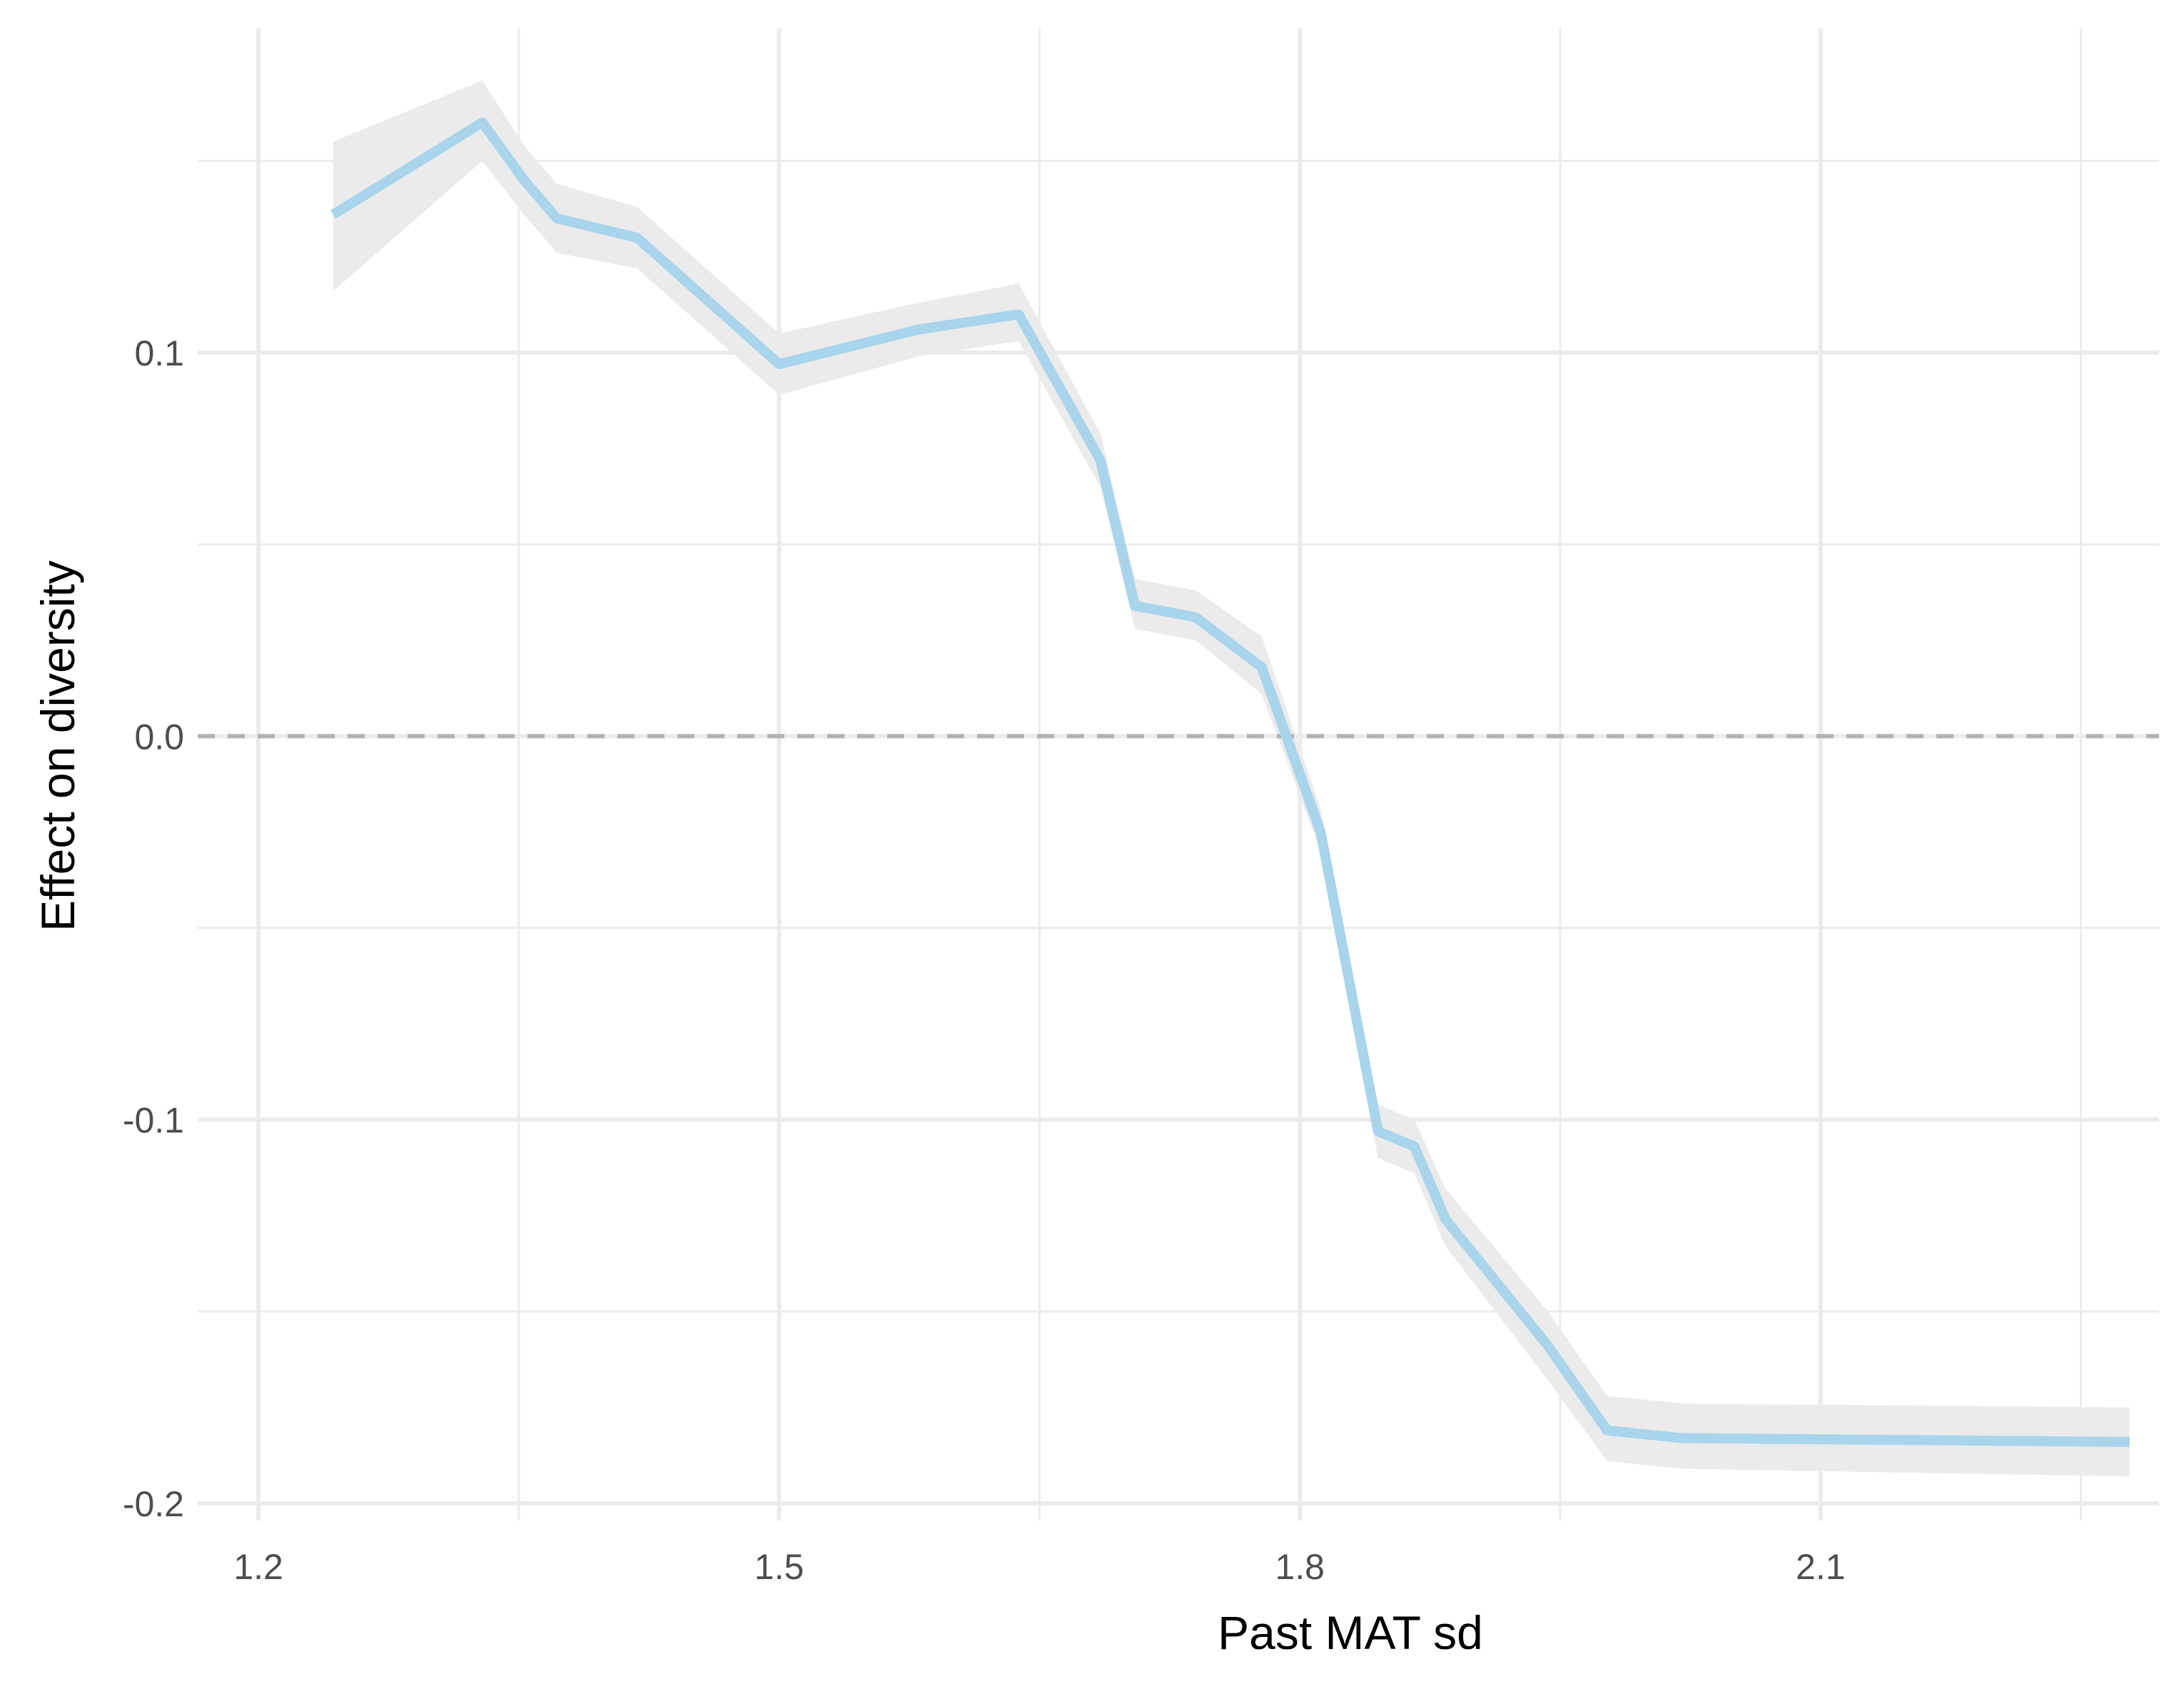  Describe the element at coordinates (153, 1121) in the screenshot. I see `y-tick-label: -0.1` at that location.